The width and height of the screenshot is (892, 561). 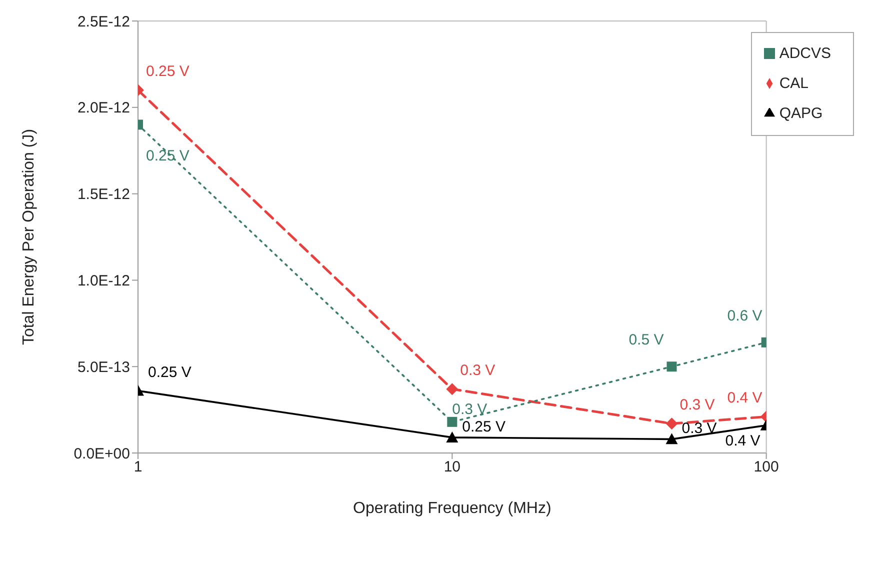 What do you see at coordinates (103, 195) in the screenshot?
I see `y-tick-label: 1.5E-12` at bounding box center [103, 195].